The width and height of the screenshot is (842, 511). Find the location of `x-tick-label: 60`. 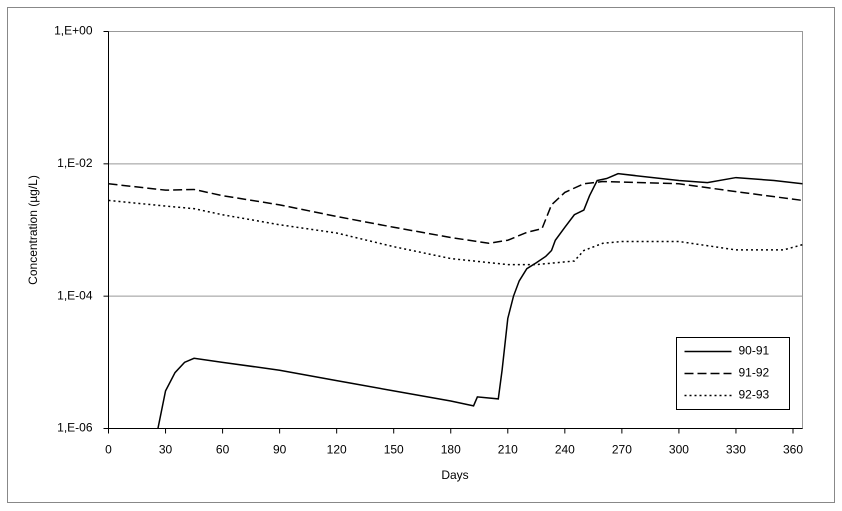

x-tick-label: 60 is located at coordinates (223, 450).